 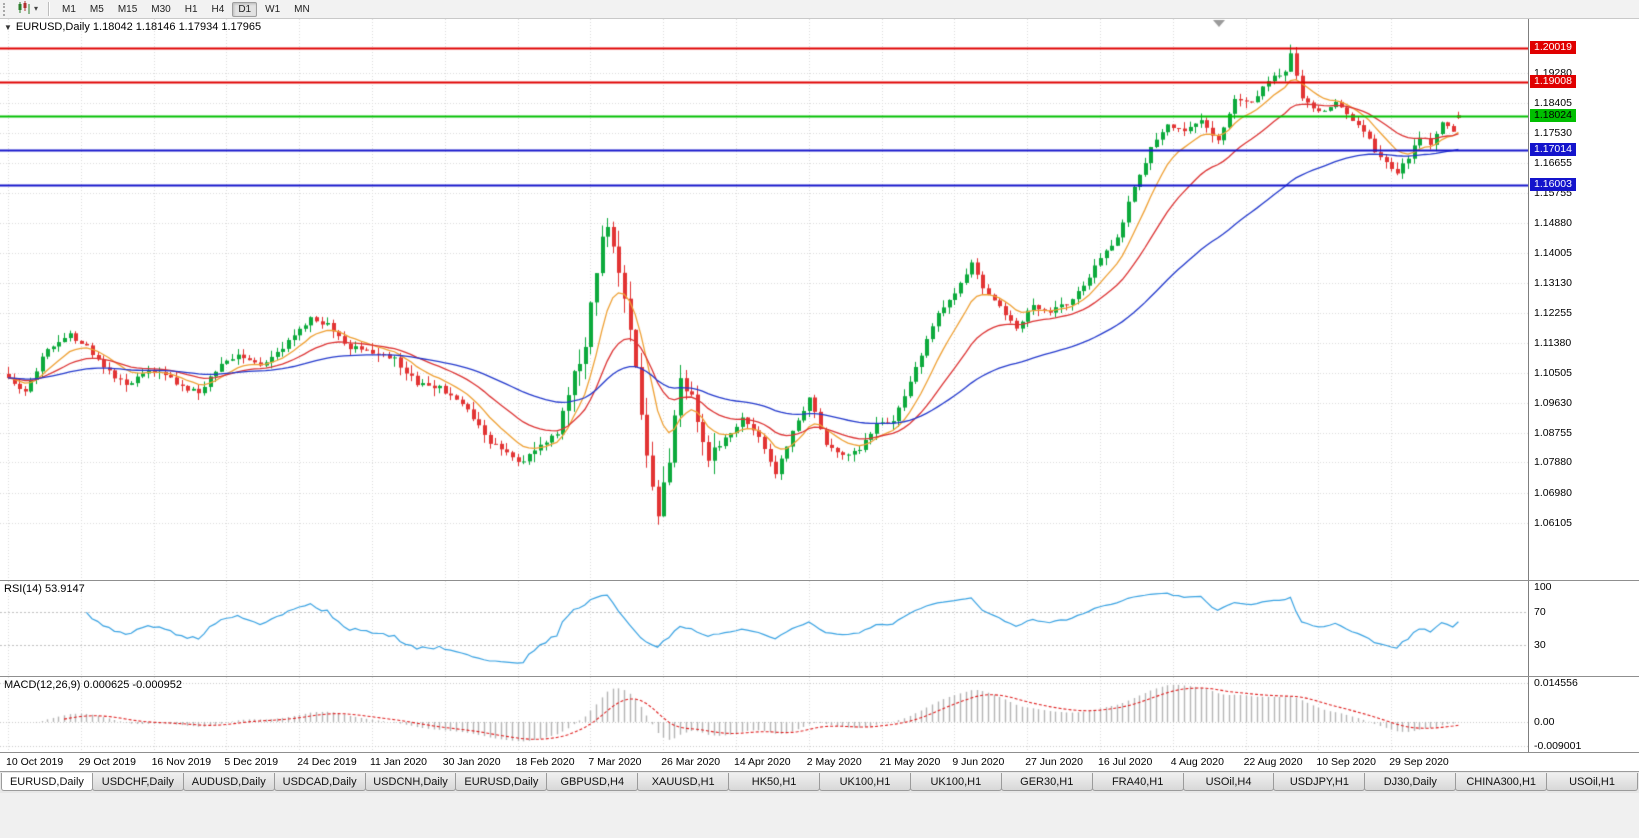 What do you see at coordinates (1583, 628) in the screenshot?
I see `rsi-axis: 100 70 30` at bounding box center [1583, 628].